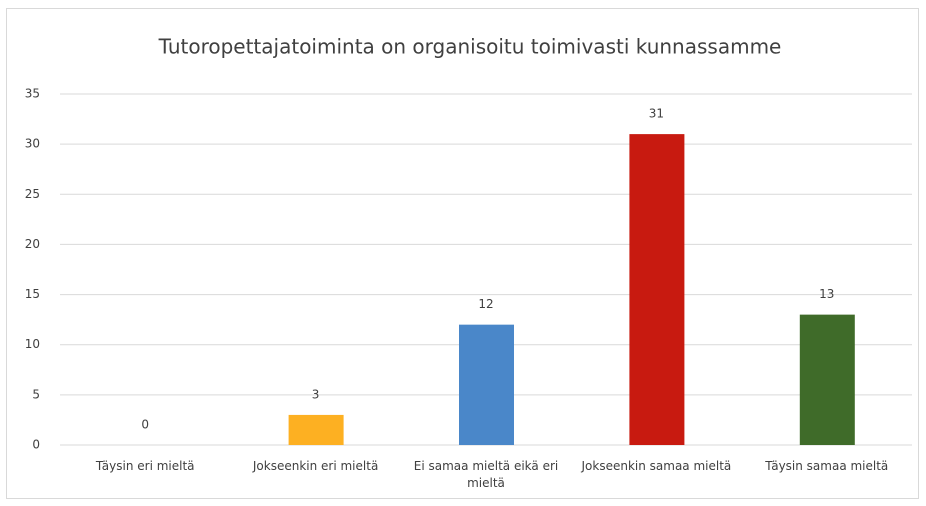  What do you see at coordinates (32, 244) in the screenshot?
I see `y-tick-label: 20` at bounding box center [32, 244].